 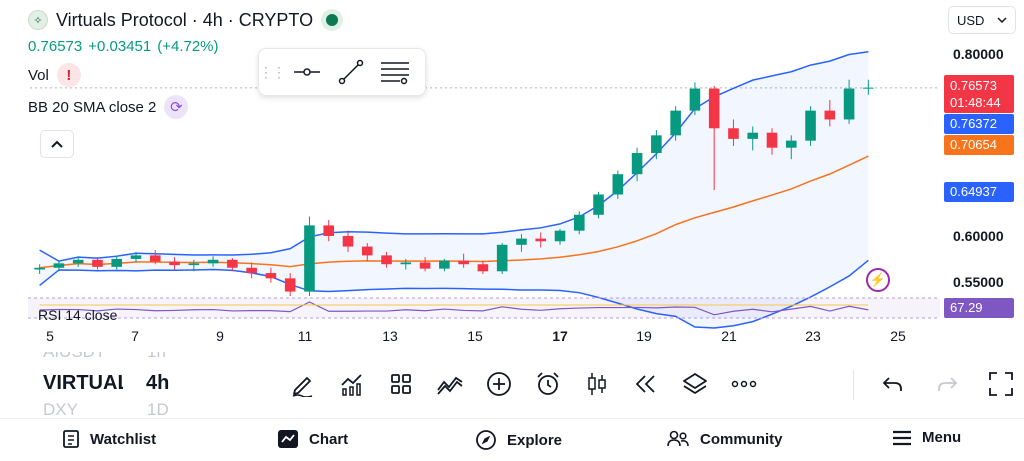 What do you see at coordinates (220, 336) in the screenshot?
I see `time-tick: 9` at bounding box center [220, 336].